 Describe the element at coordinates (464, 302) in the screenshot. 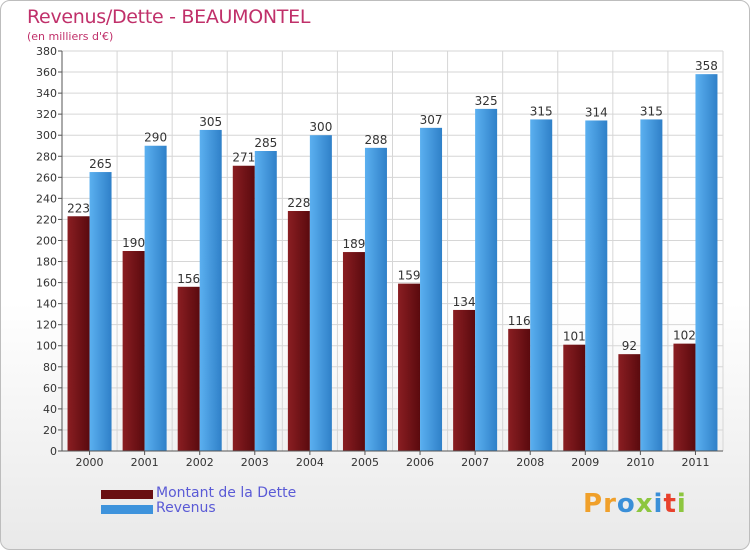

I see `data-label-debt: 134` at that location.